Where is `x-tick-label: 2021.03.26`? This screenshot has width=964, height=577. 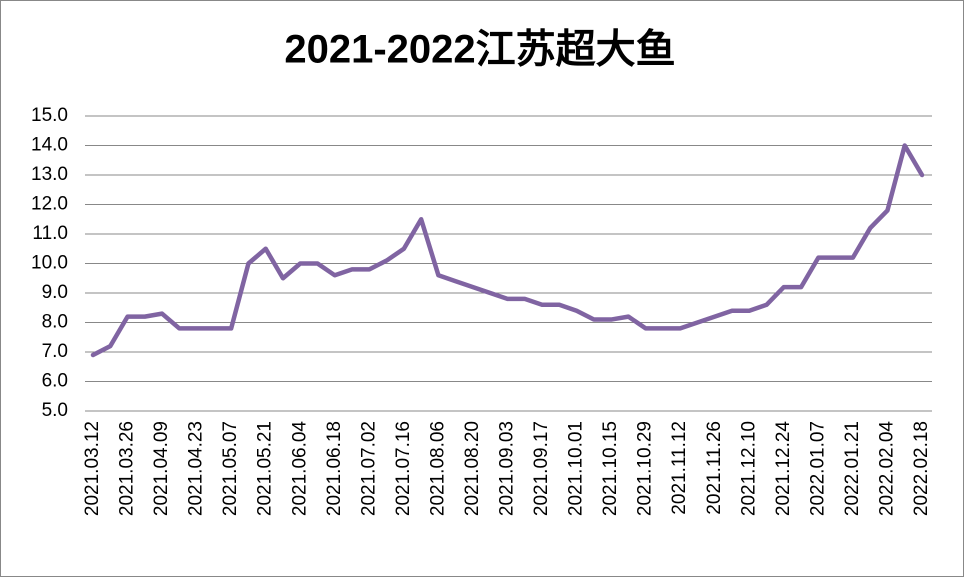 x-tick-label: 2021.03.26 is located at coordinates (127, 468).